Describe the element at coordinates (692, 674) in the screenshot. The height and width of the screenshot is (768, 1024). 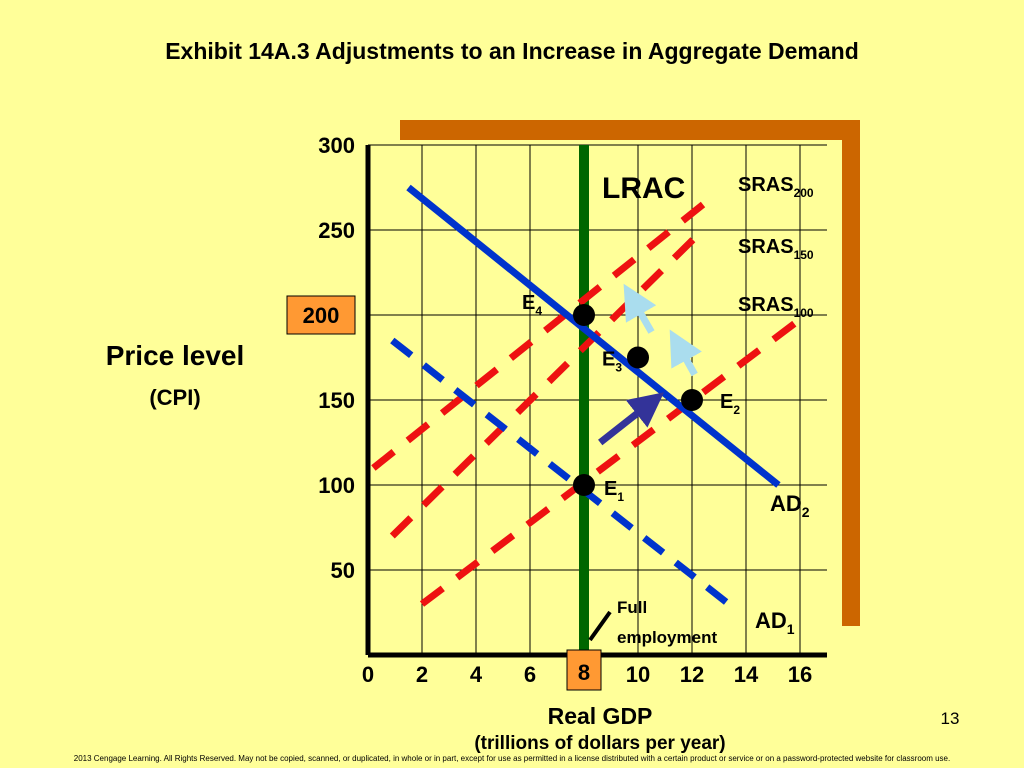
I see `x-tick-label: 12` at that location.